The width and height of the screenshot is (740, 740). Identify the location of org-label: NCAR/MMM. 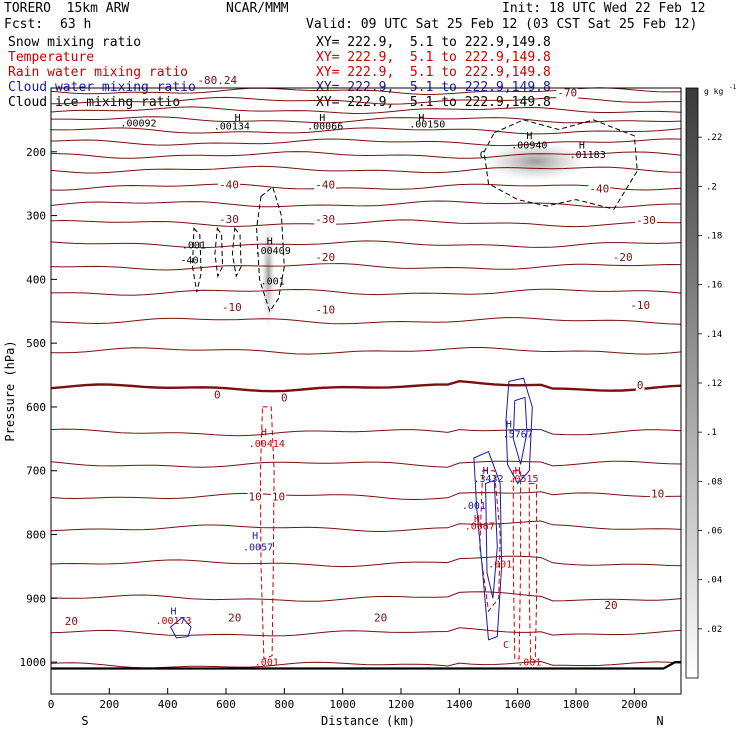
(257, 8).